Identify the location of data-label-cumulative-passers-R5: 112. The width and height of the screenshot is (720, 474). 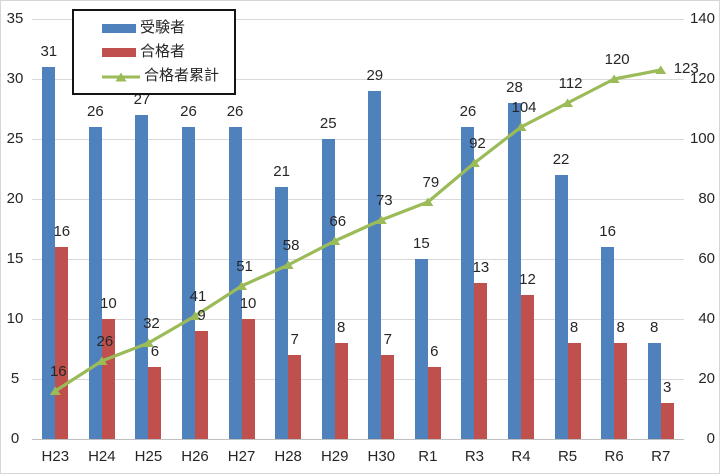
(570, 83).